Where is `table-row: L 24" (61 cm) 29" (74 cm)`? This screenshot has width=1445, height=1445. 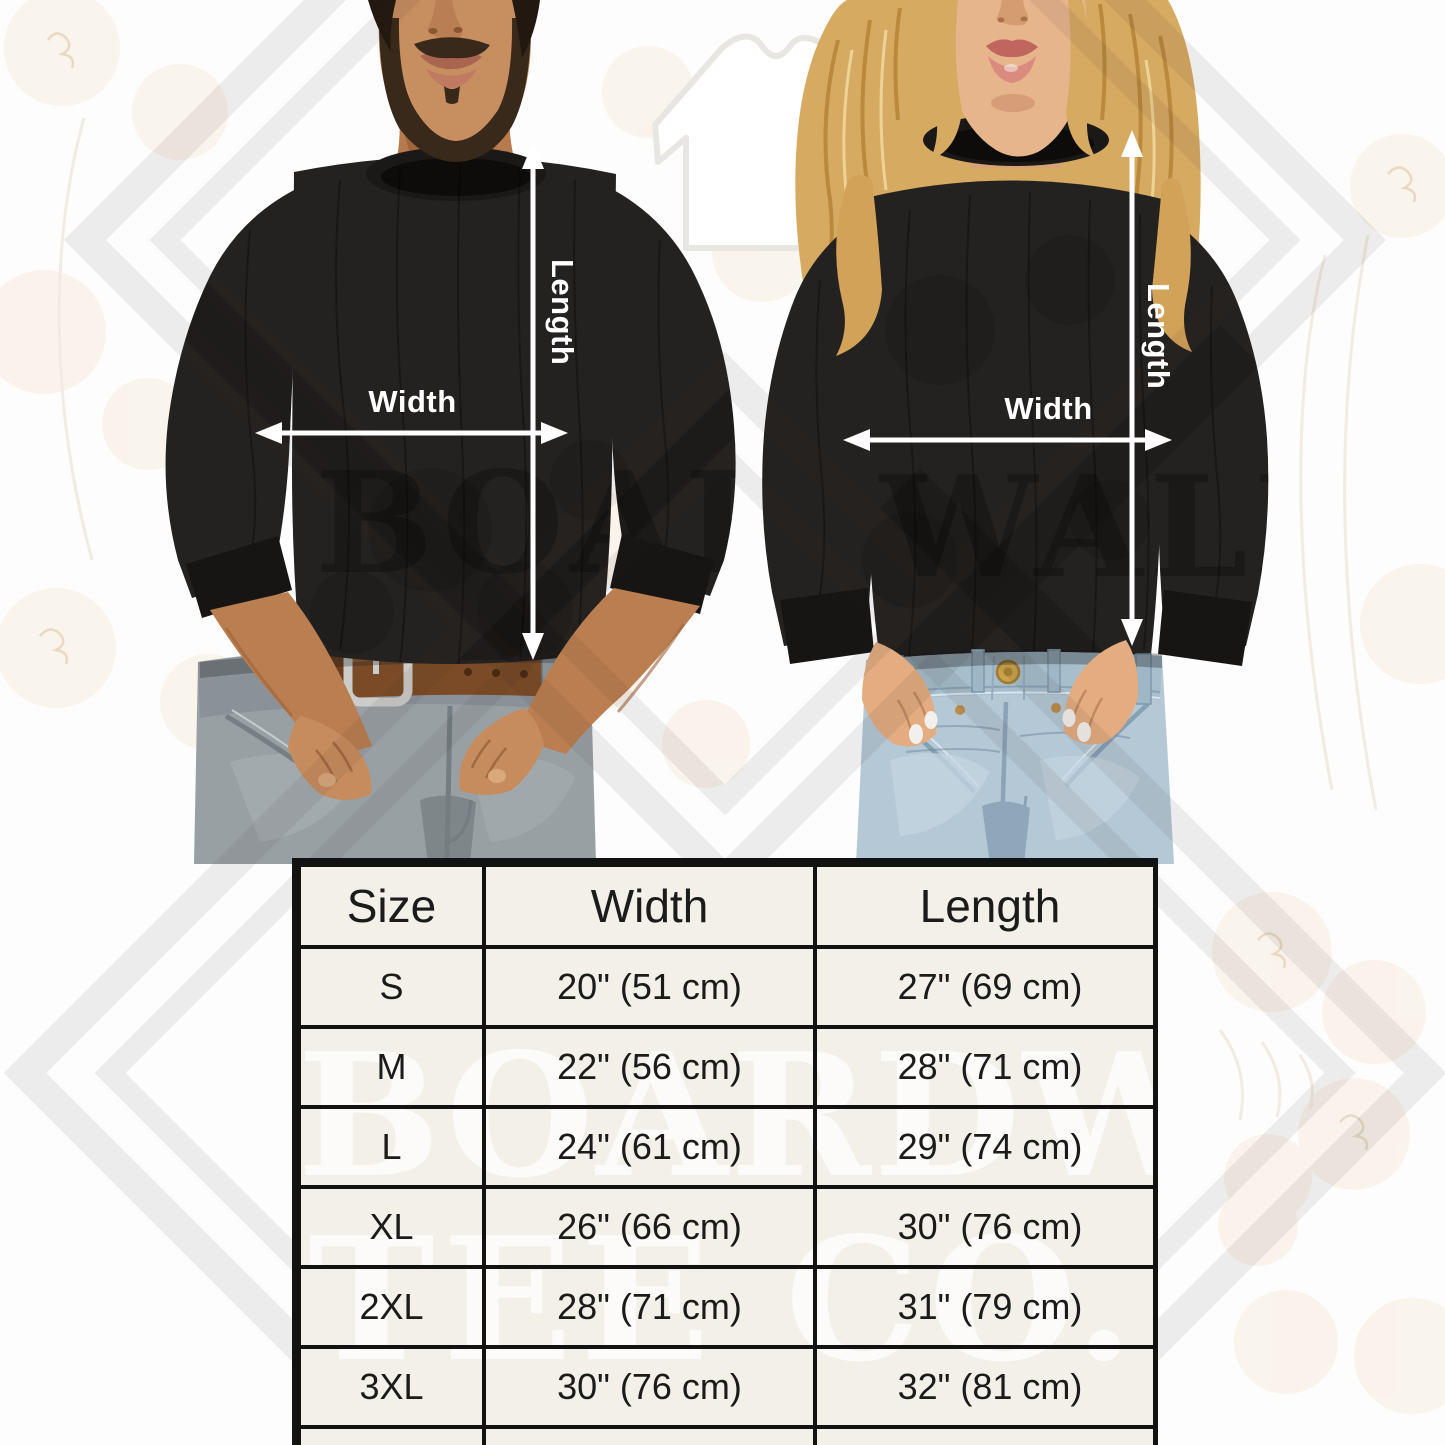
table-row: L 24" (61 cm) 29" (74 cm) is located at coordinates (725, 1147).